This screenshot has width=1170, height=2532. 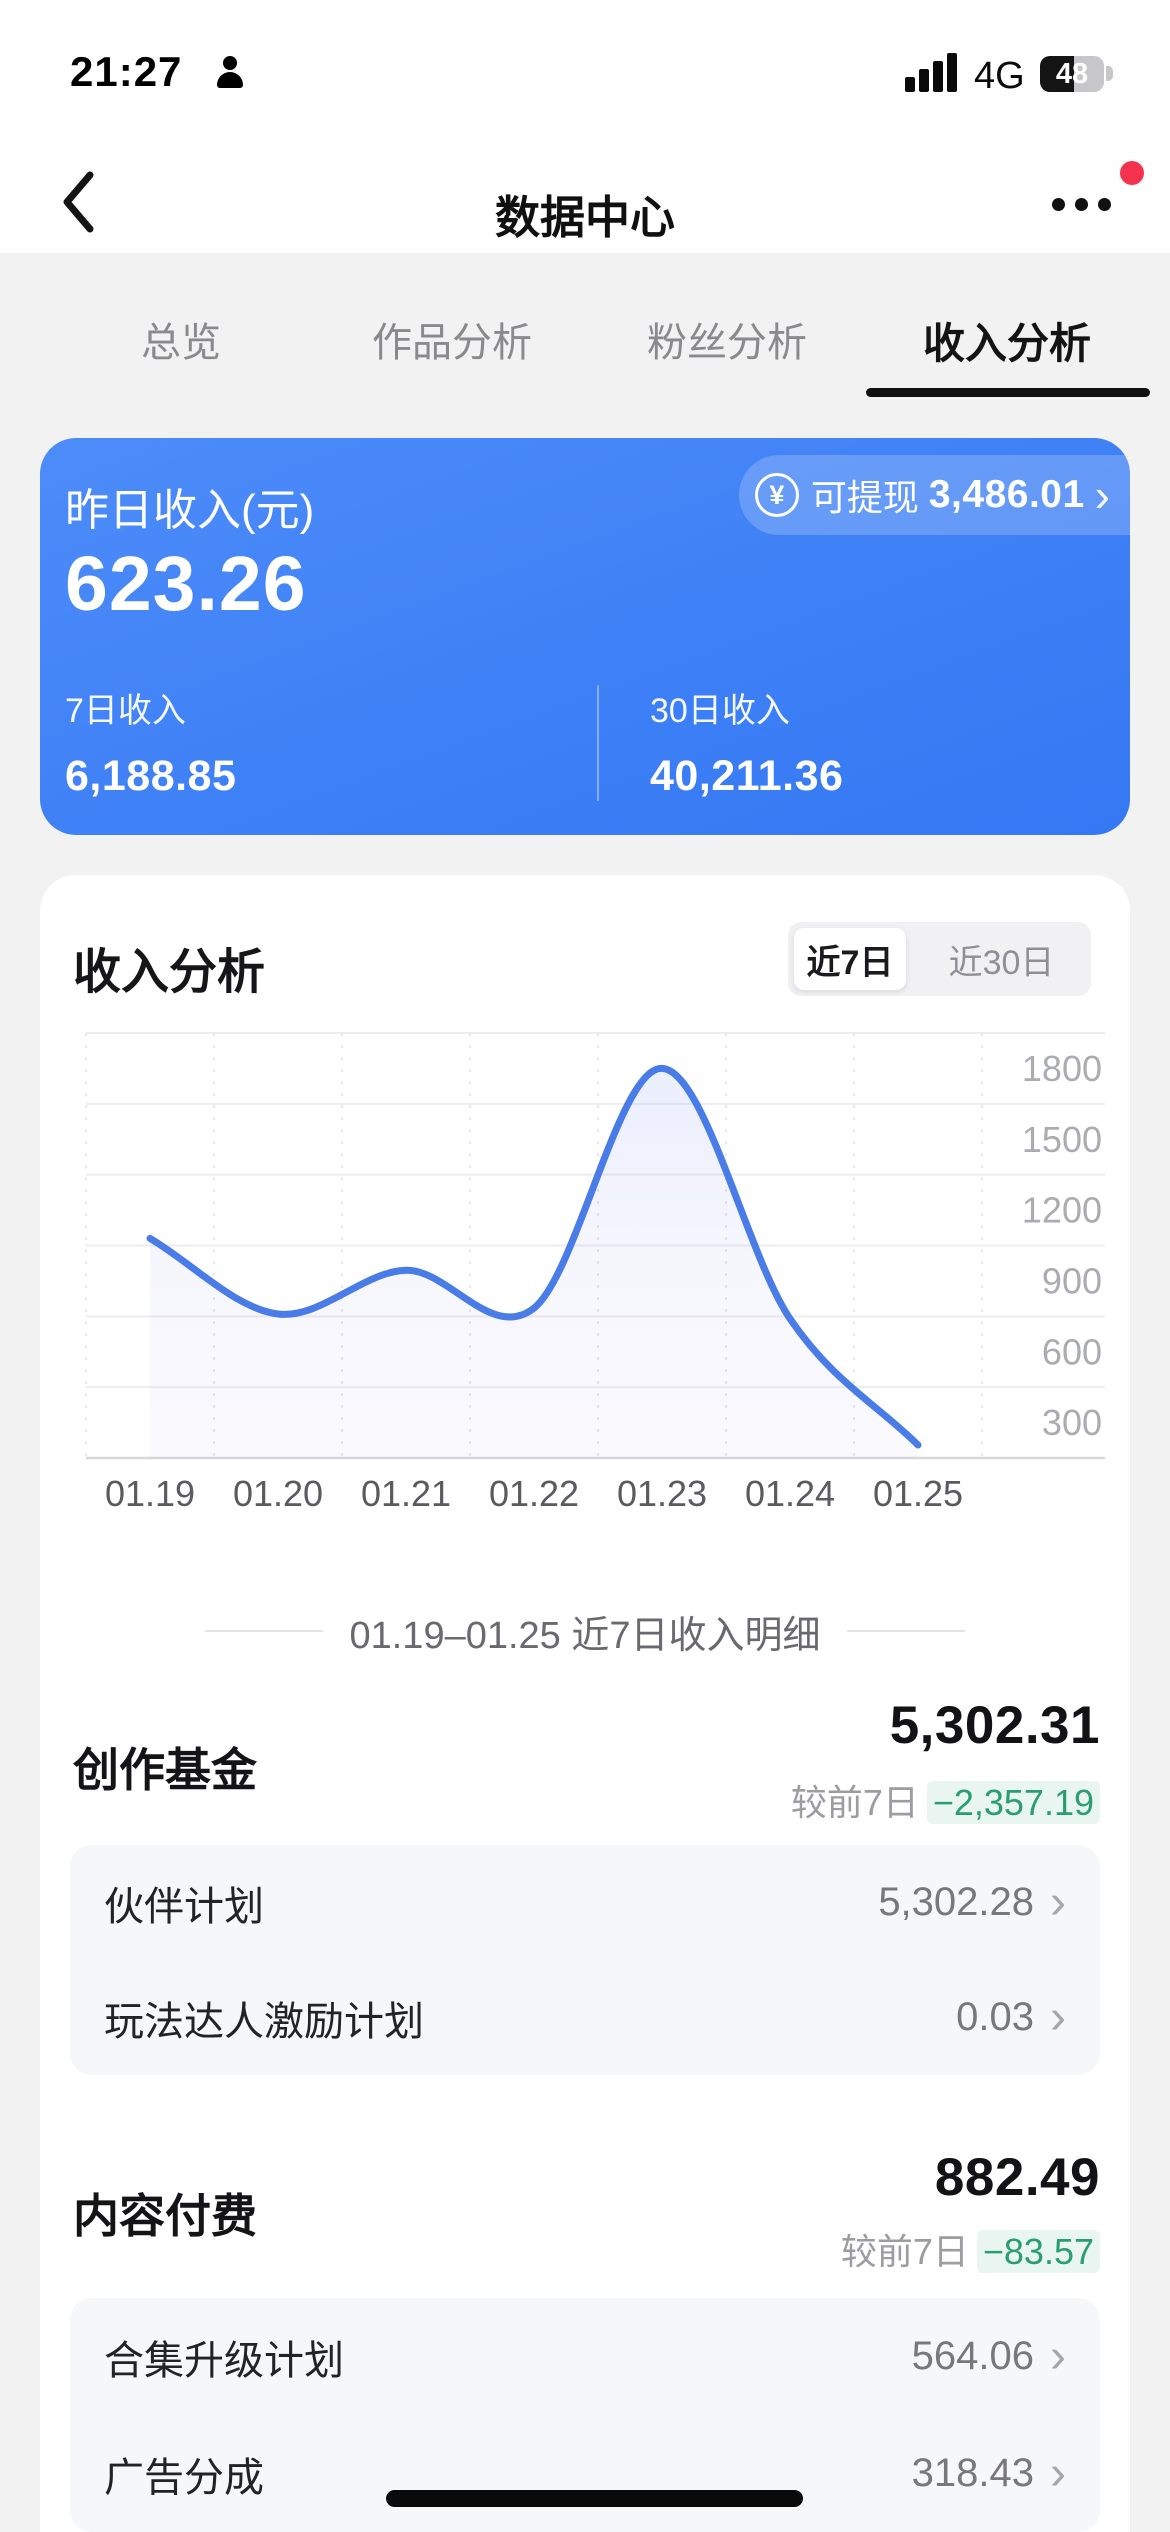 What do you see at coordinates (939, 959) in the screenshot?
I see `date-range-toggle: 近7日 近30日` at bounding box center [939, 959].